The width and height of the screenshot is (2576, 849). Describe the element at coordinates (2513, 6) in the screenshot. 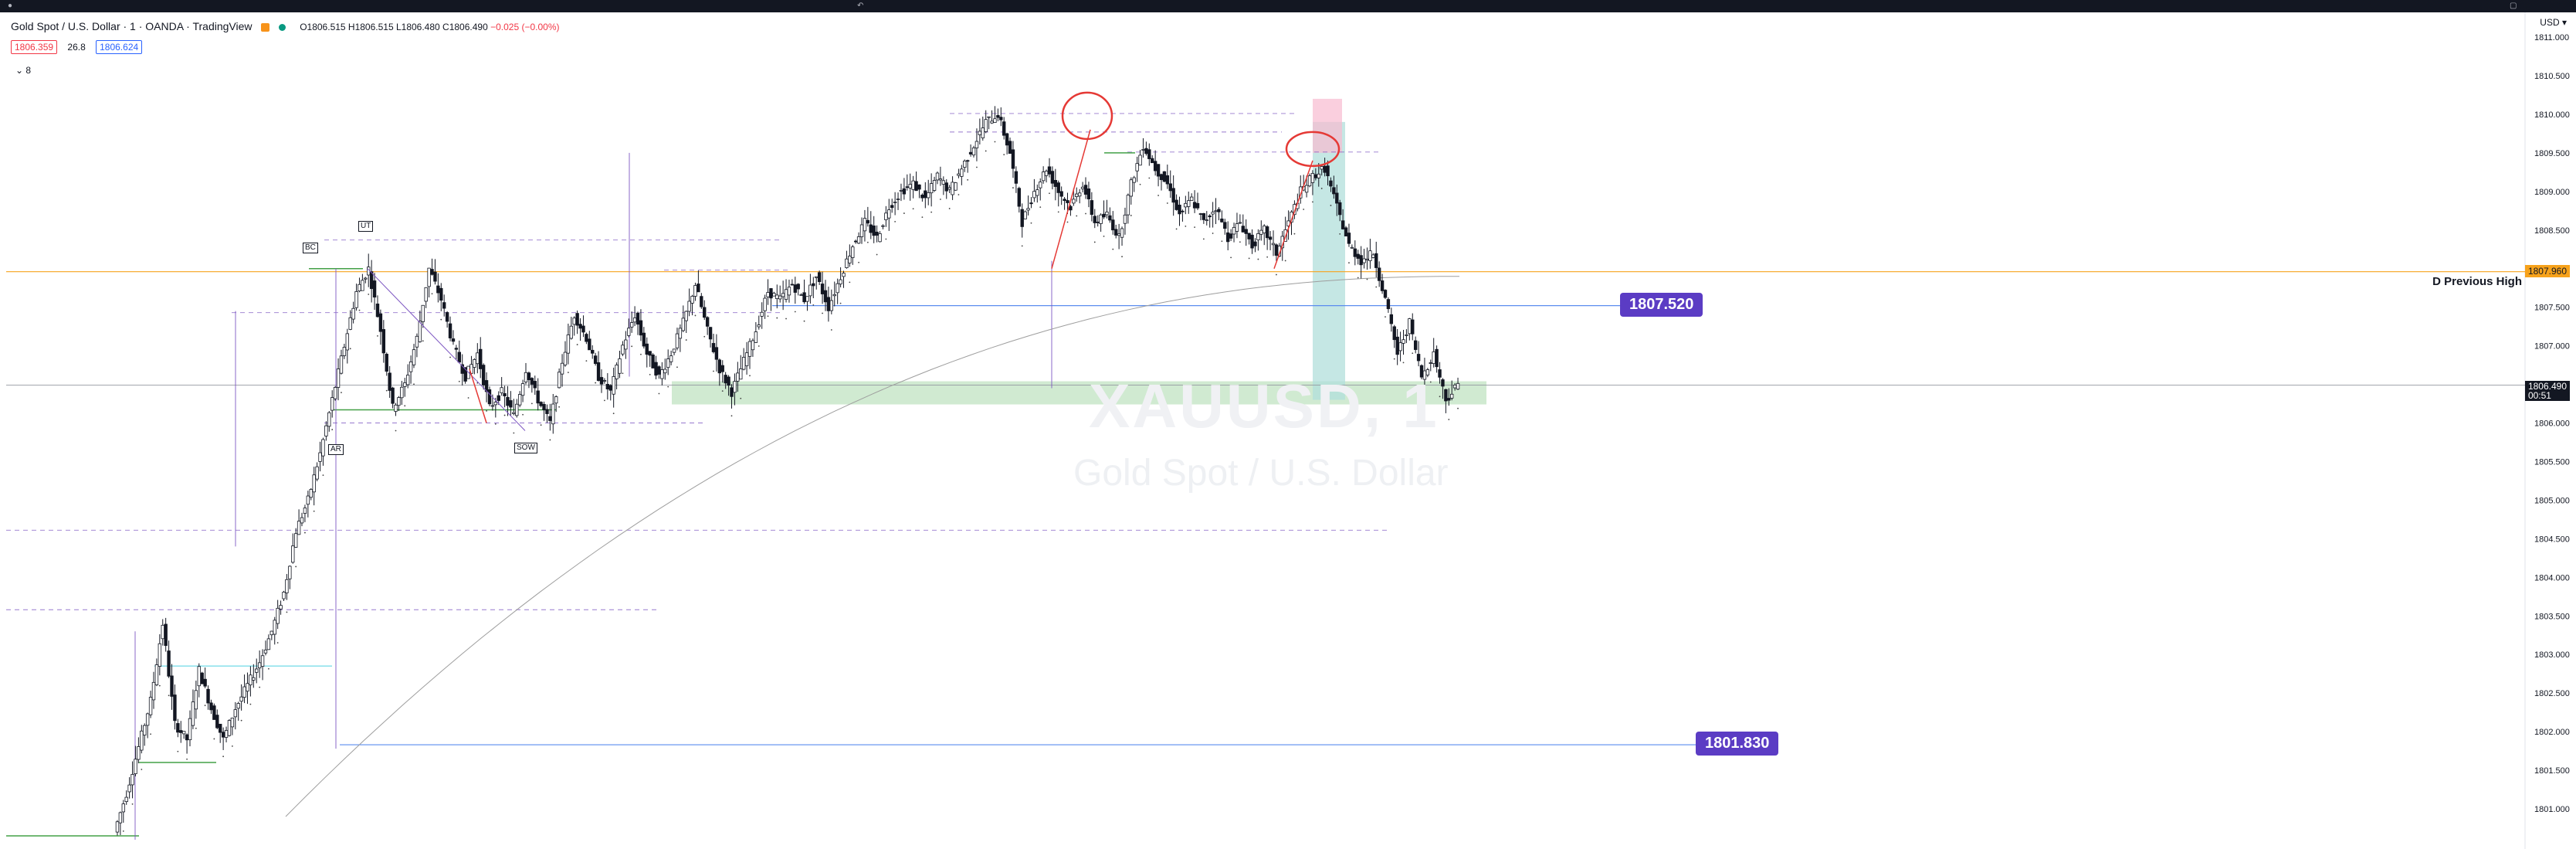

I see `account-icon: ▢` at that location.